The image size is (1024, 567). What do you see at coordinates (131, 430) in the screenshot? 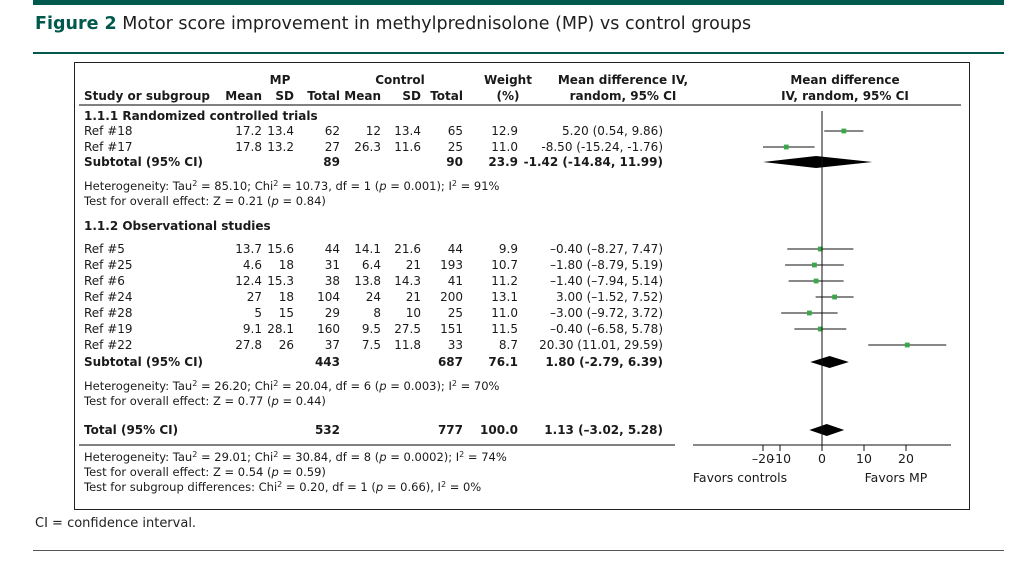
I see `total-label: Total (95% CI)` at bounding box center [131, 430].